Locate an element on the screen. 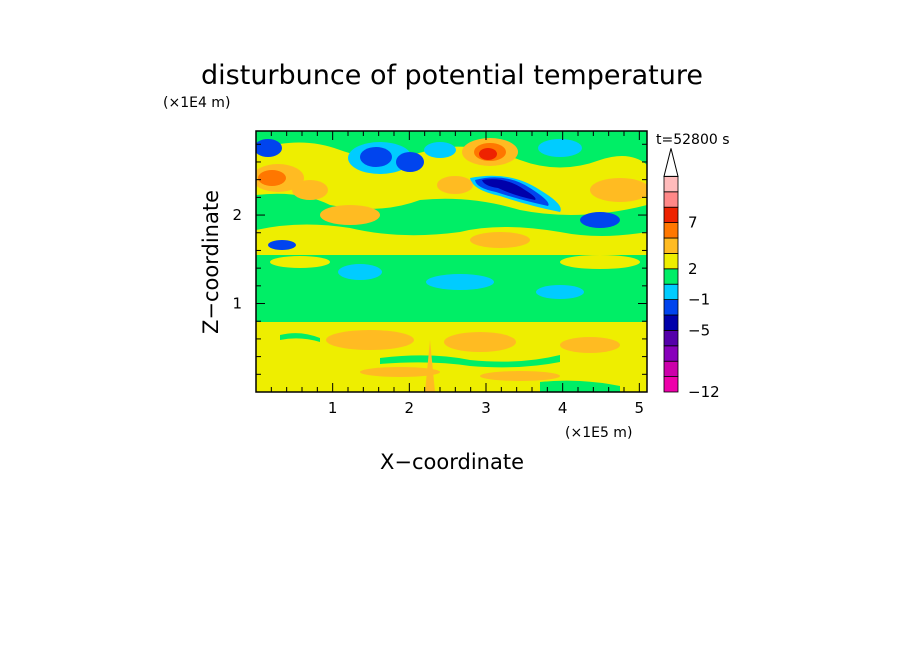  colorbar-tick-label: 2 is located at coordinates (693, 269).